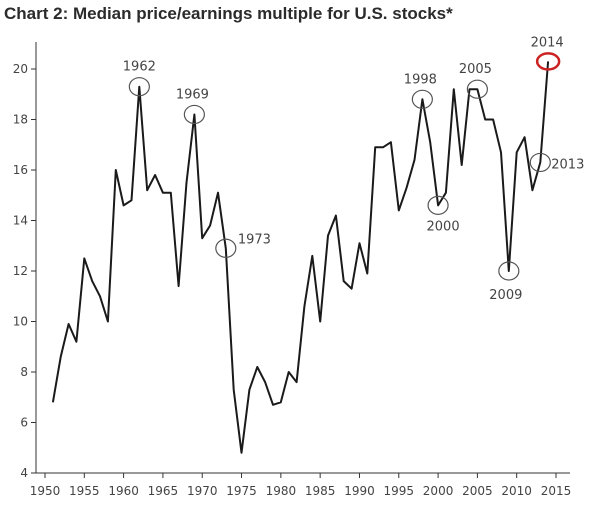  Describe the element at coordinates (241, 491) in the screenshot. I see `x-tick-label: 1975` at that location.